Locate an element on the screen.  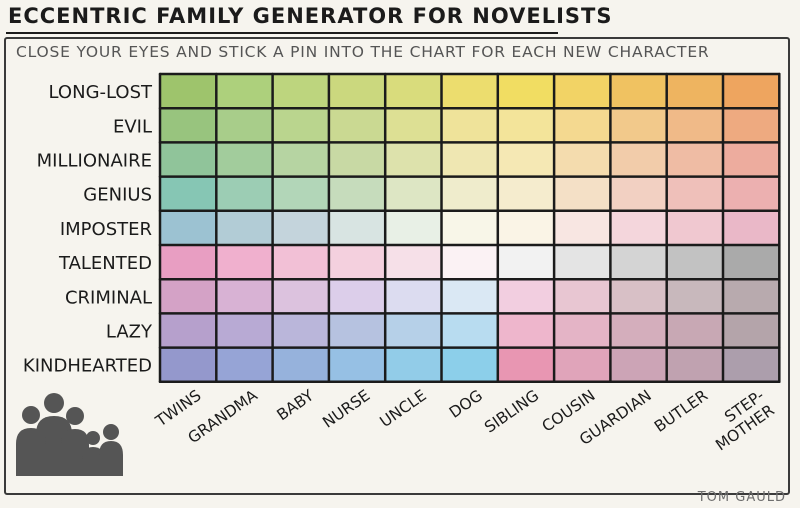
svg-text: BUTLER is located at coordinates (681, 411).